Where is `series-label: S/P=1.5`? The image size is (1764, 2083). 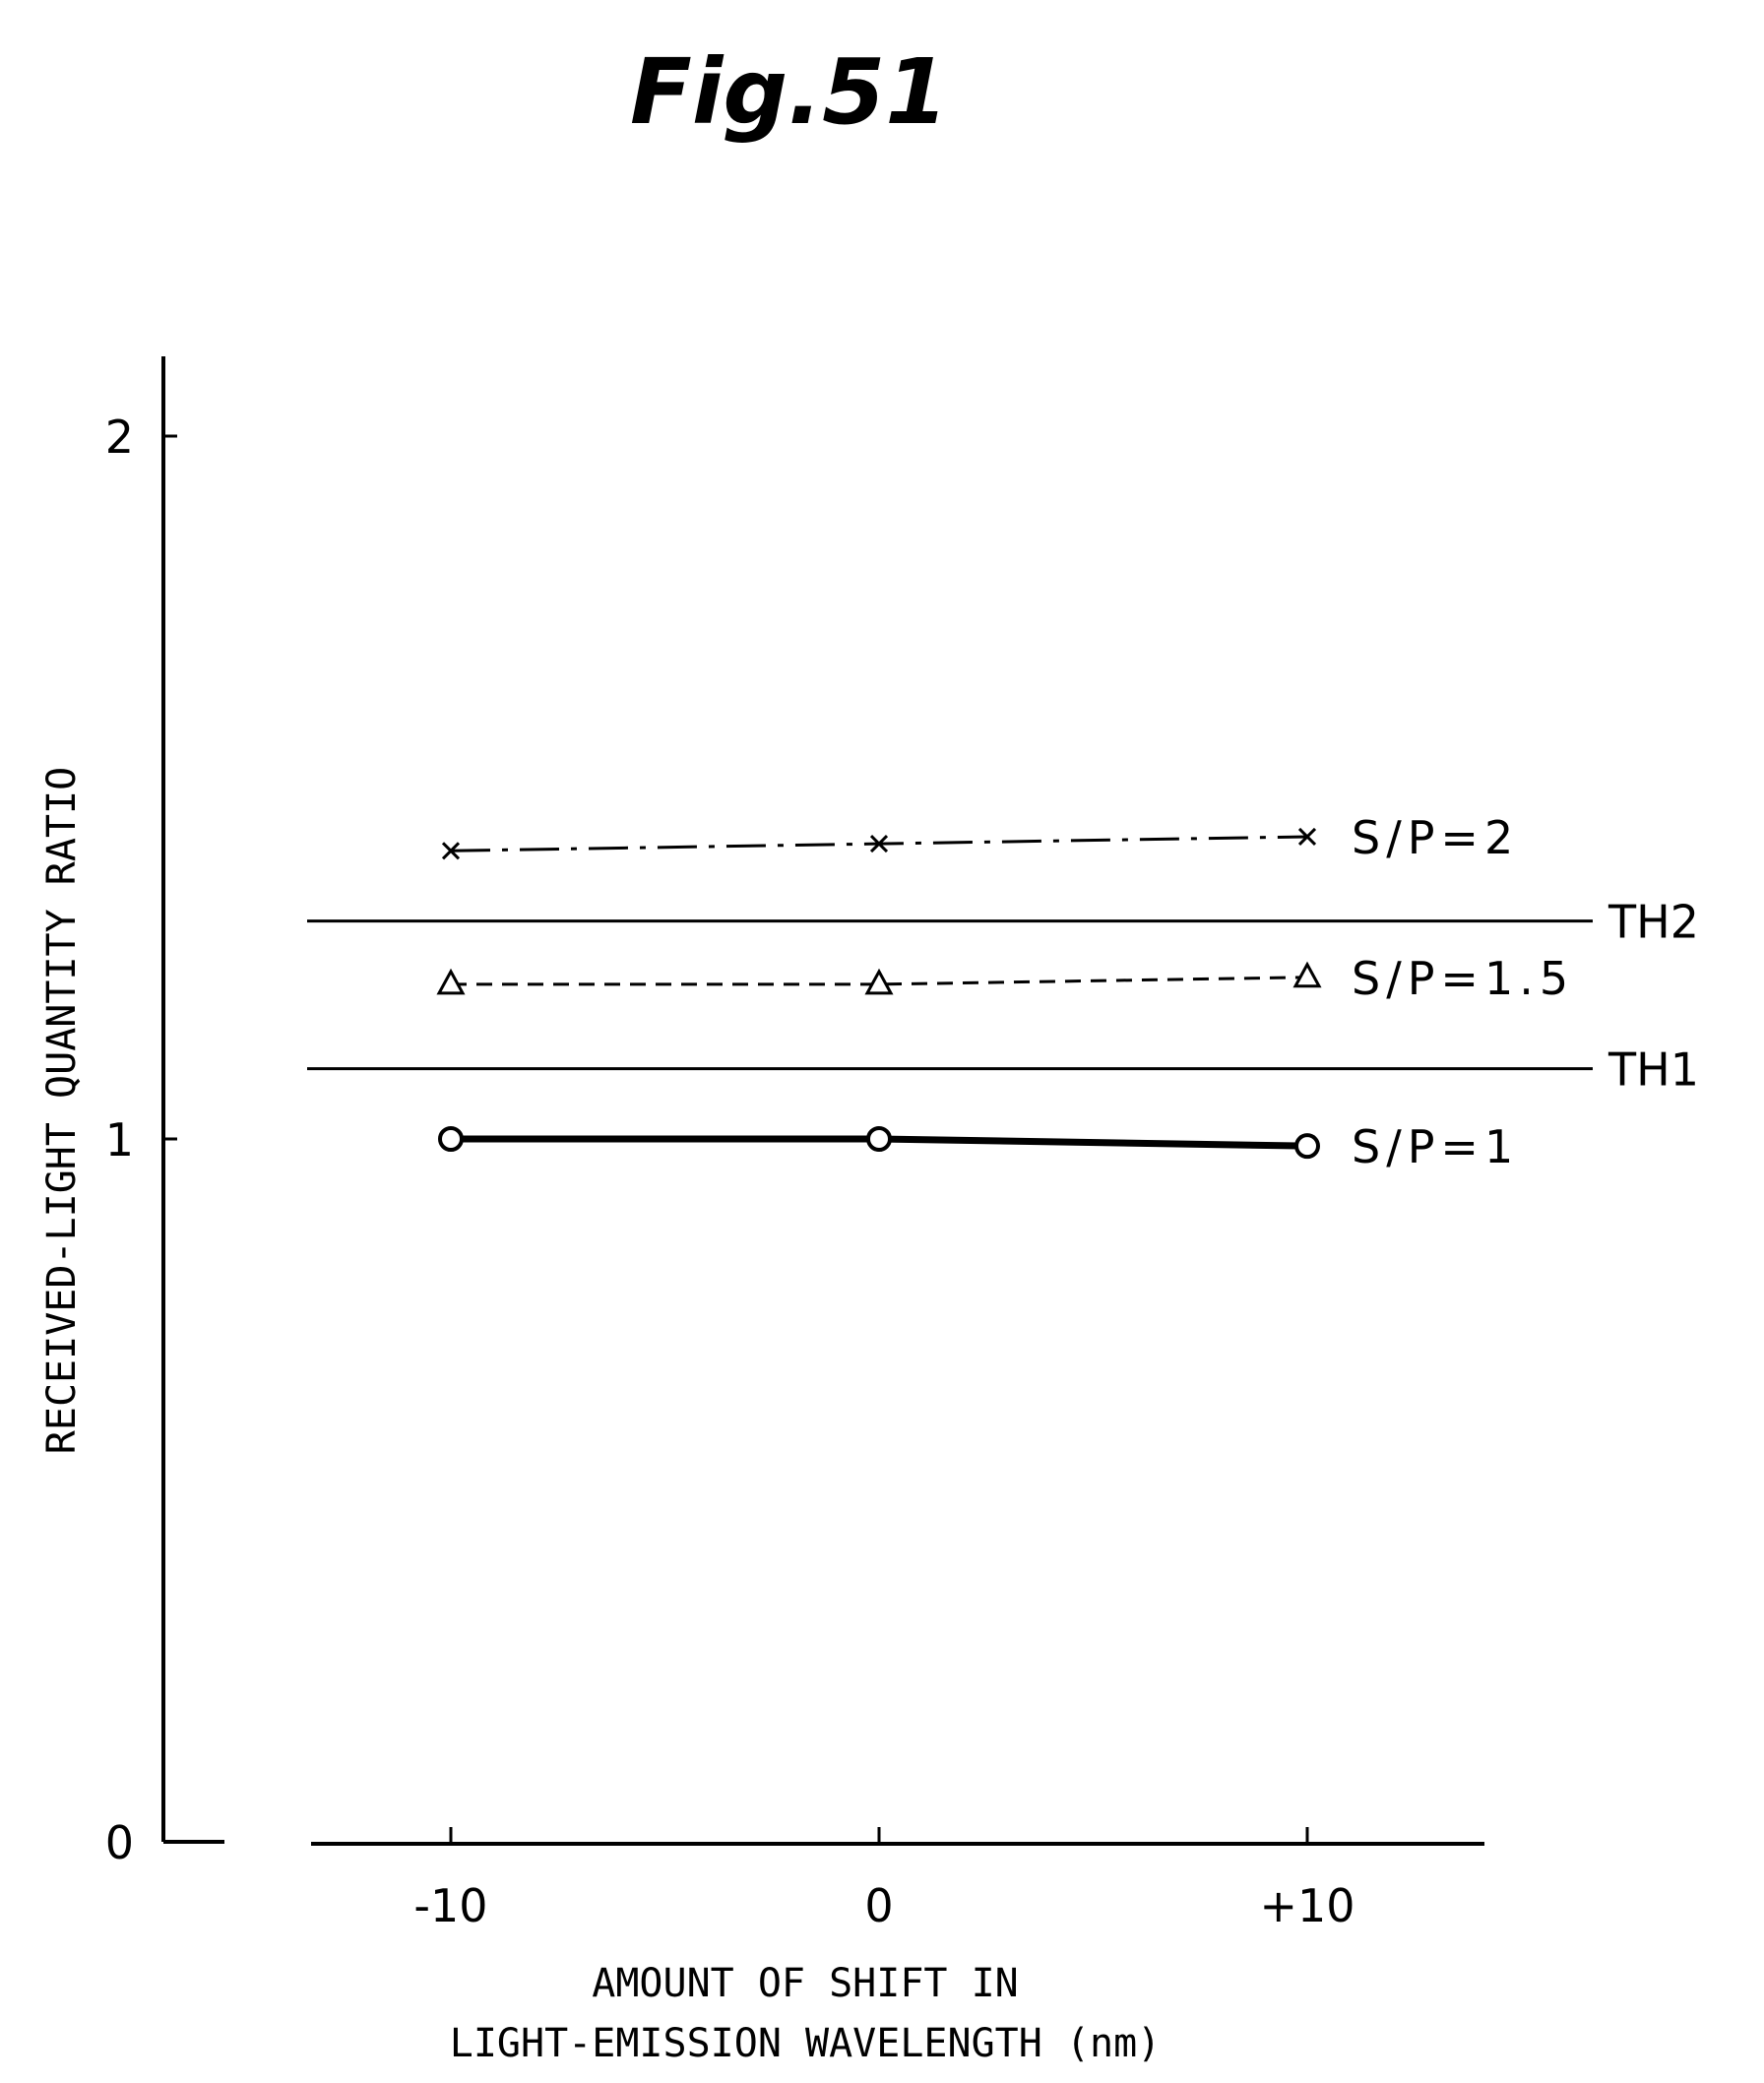 series-label: S/P=1.5 is located at coordinates (1463, 978).